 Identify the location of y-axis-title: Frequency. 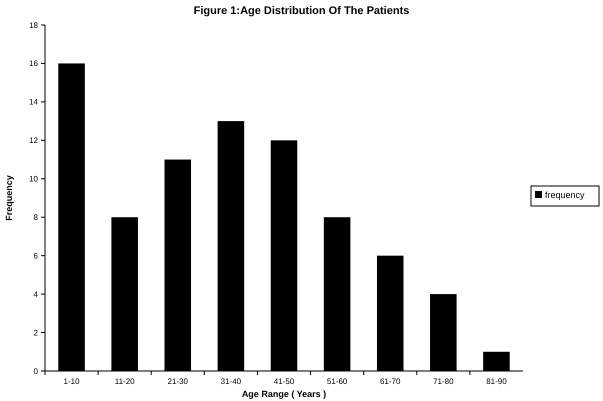
(9, 198).